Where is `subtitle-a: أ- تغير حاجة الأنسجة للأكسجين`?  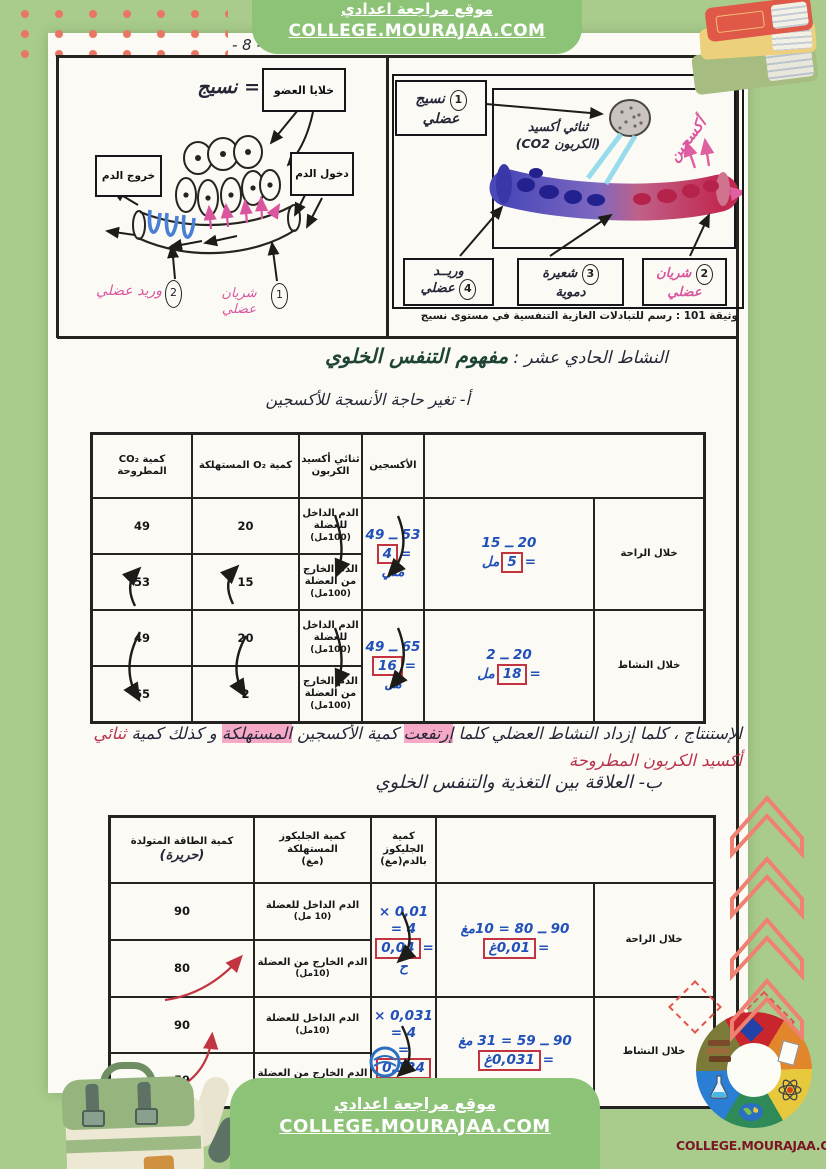 subtitle-a: أ- تغير حاجة الأنسجة للأكسجين is located at coordinates (367, 399).